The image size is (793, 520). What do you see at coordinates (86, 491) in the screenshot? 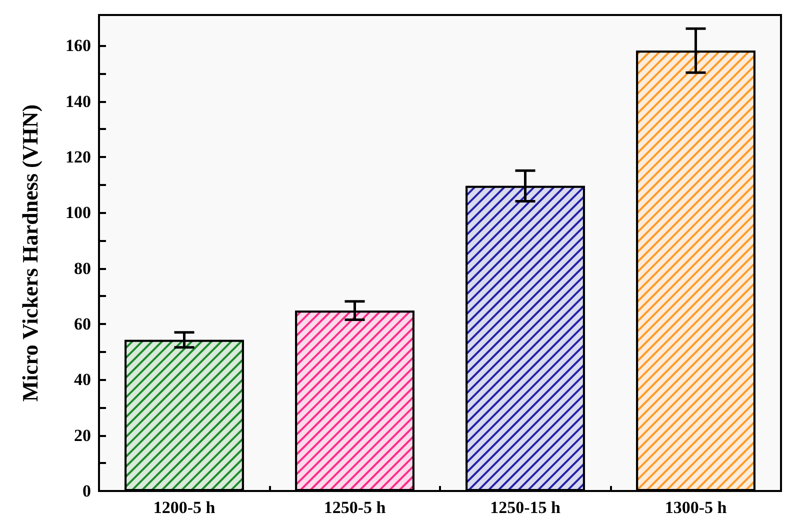
I see `y-tick-label: 0` at bounding box center [86, 491].